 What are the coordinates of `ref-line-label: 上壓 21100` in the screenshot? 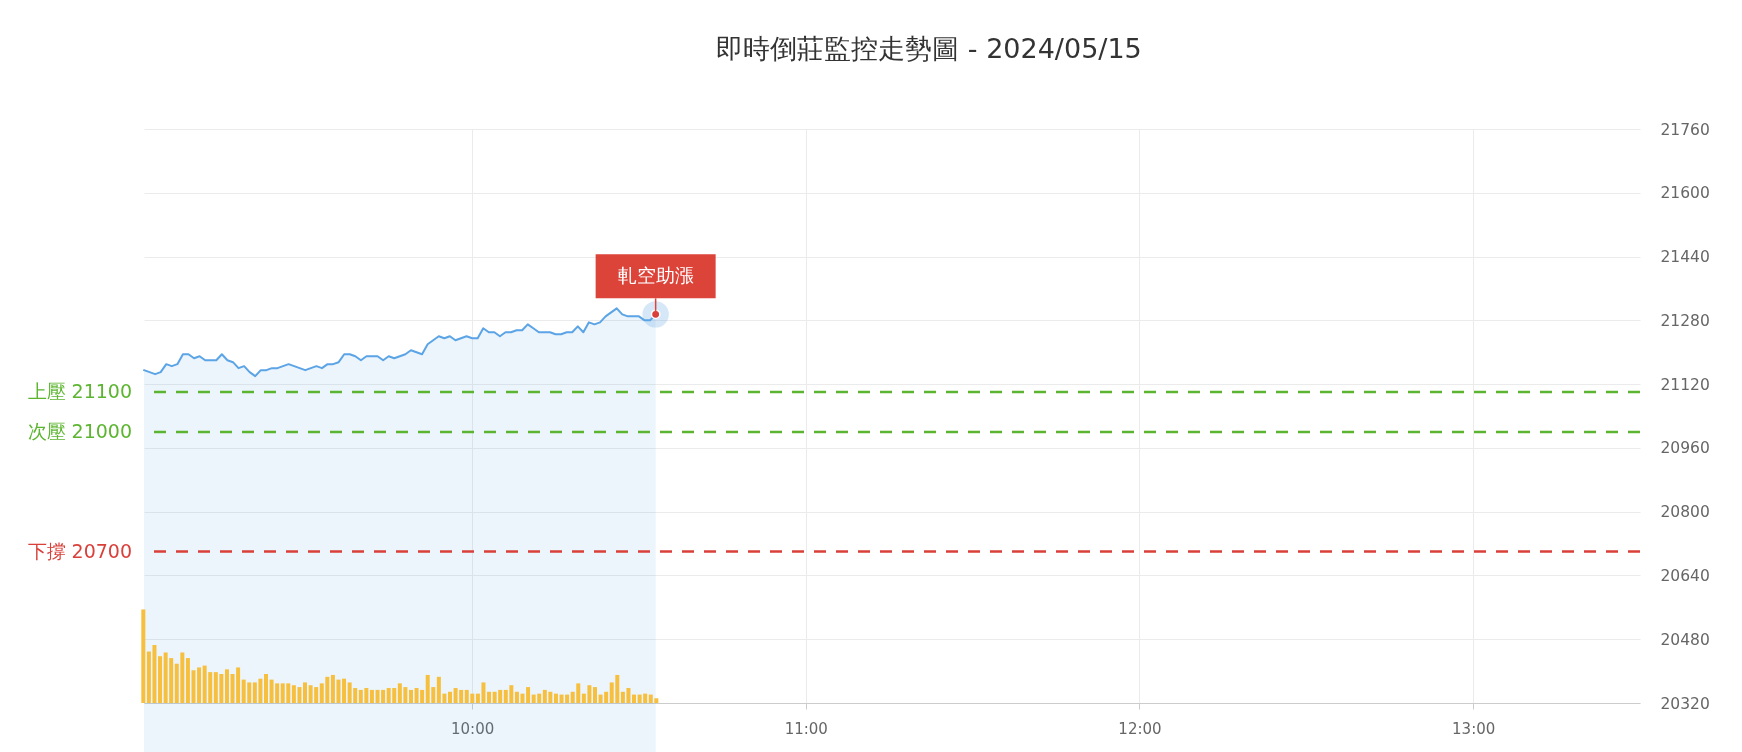 It's located at (79, 391).